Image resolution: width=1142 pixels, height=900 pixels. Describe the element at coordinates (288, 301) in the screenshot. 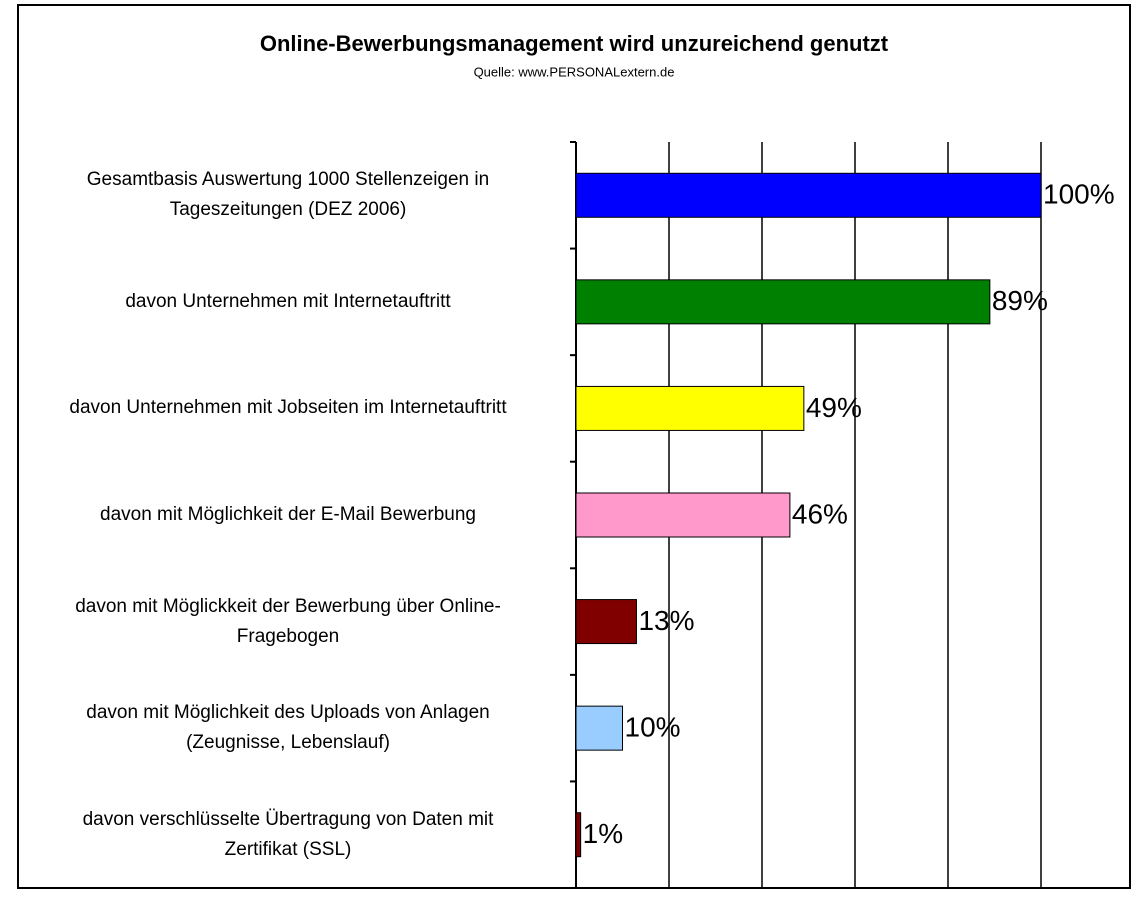

I see `category-label: davon Unternehmen mit Internetauftritt` at that location.